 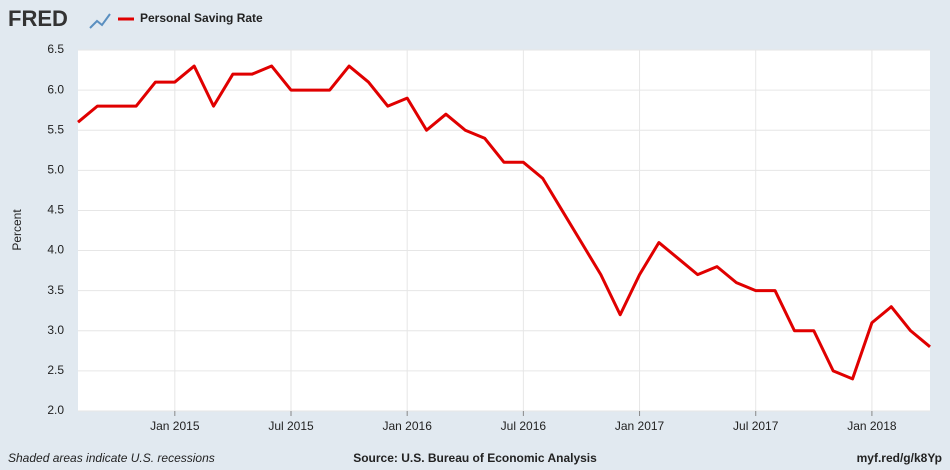 What do you see at coordinates (55, 210) in the screenshot?
I see `y-tick-label: 4.5` at bounding box center [55, 210].